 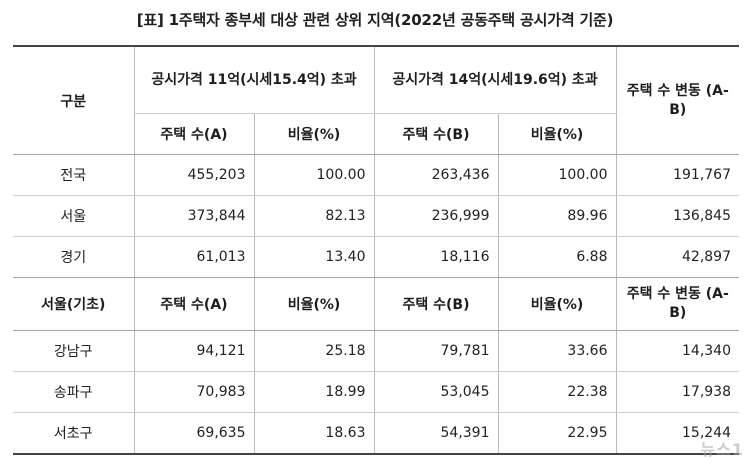 I want to click on count-a-cell: 94,121, so click(x=194, y=351).